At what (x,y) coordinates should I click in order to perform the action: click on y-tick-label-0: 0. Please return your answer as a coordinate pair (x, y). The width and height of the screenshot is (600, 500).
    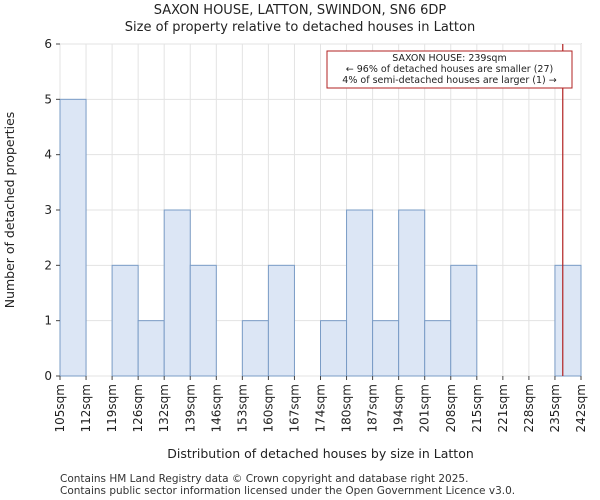
    Looking at the image, I should click on (48, 376).